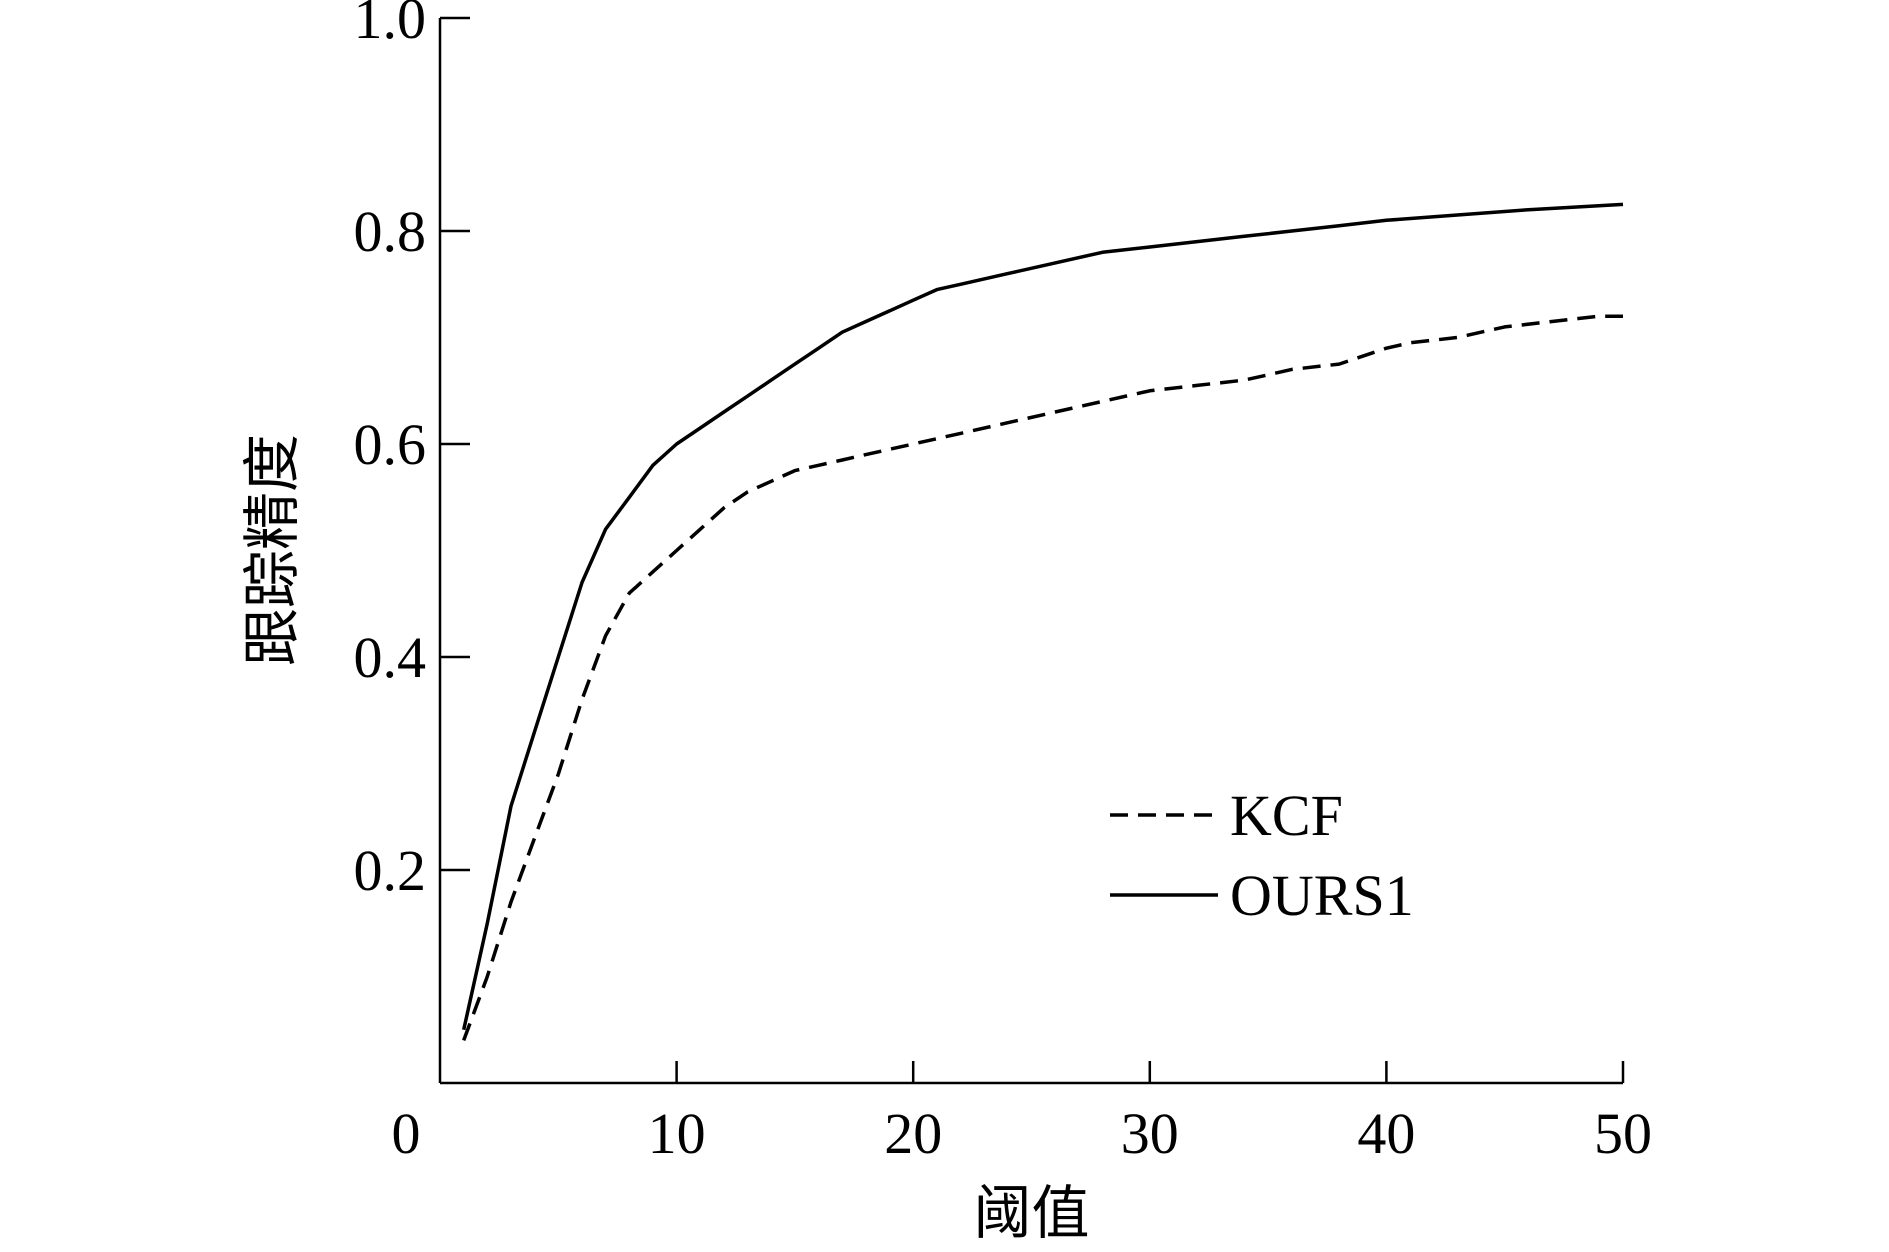 This screenshot has width=1889, height=1252. I want to click on x-tick-label: 10, so click(677, 1133).